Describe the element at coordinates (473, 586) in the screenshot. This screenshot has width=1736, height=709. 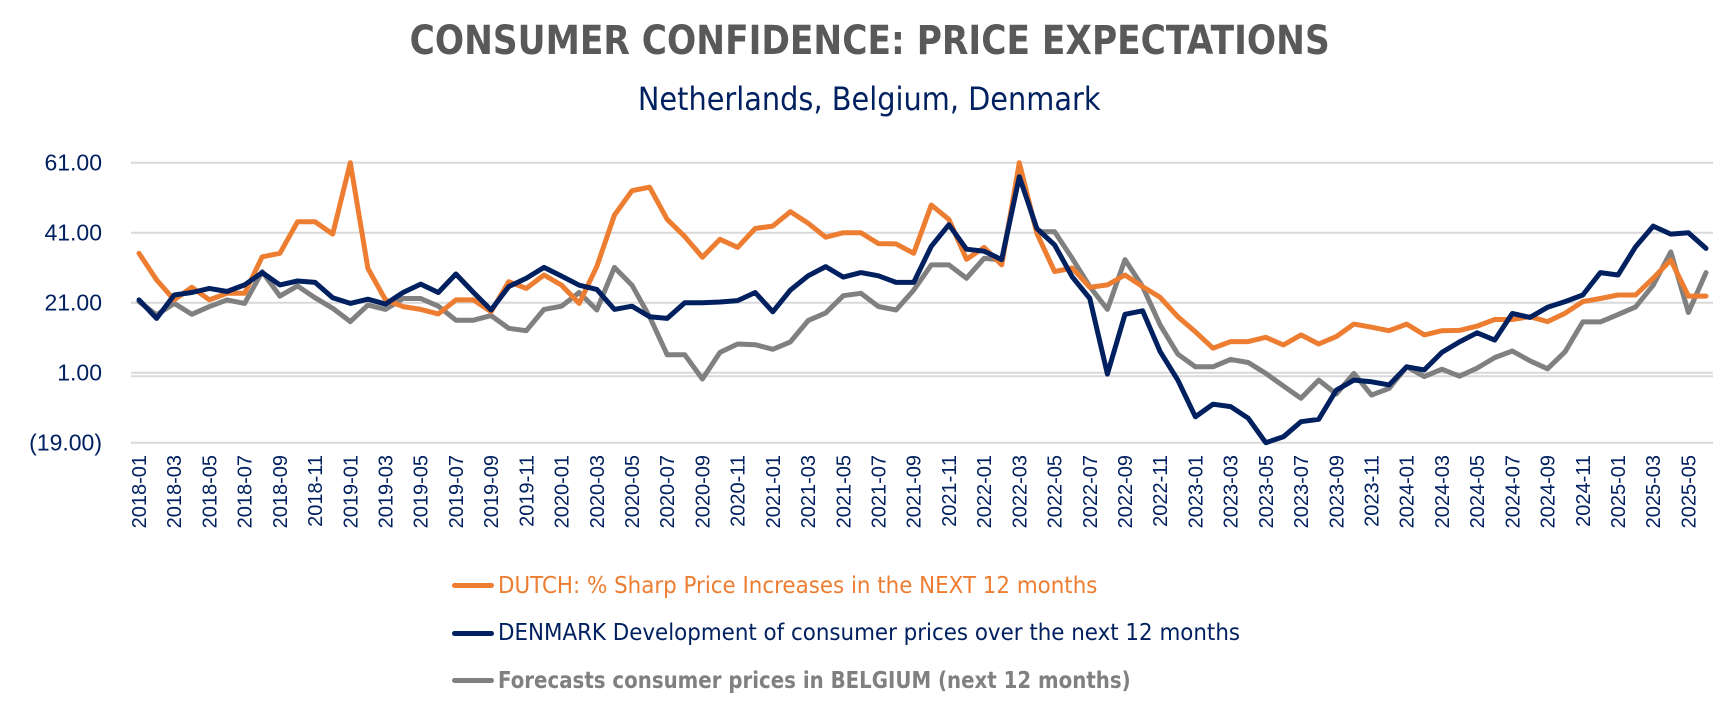
I see `legend-swatch-dutch` at that location.